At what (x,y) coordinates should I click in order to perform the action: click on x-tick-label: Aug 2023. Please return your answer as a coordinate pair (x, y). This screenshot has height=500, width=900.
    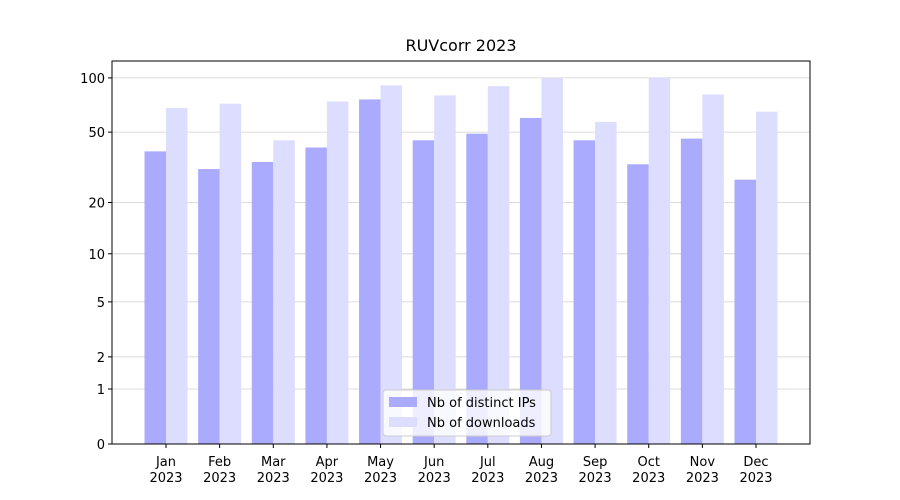
    Looking at the image, I should click on (541, 470).